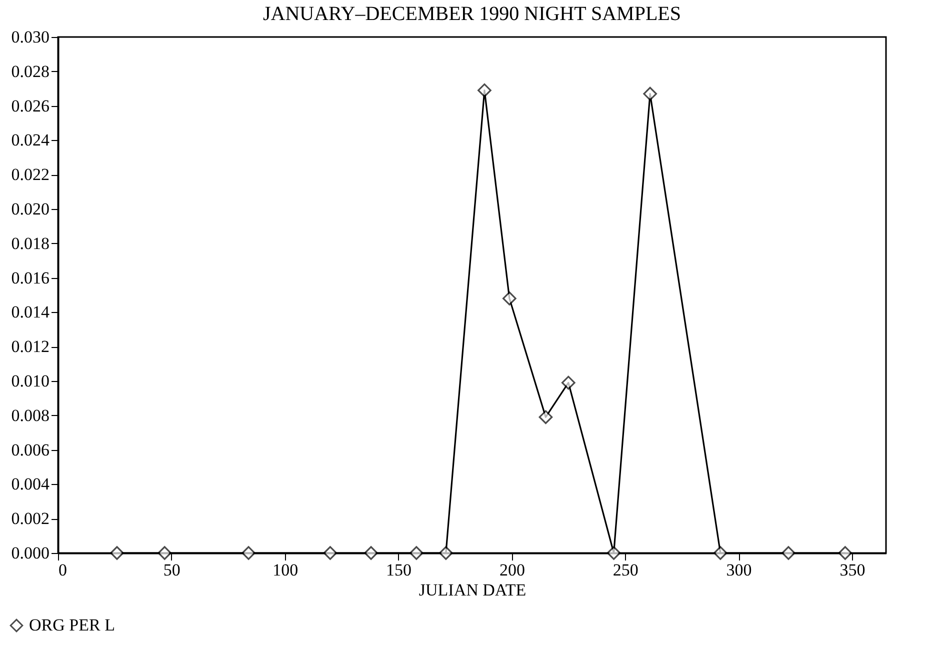  Describe the element at coordinates (30, 450) in the screenshot. I see `y-tick-label: 0.006` at that location.